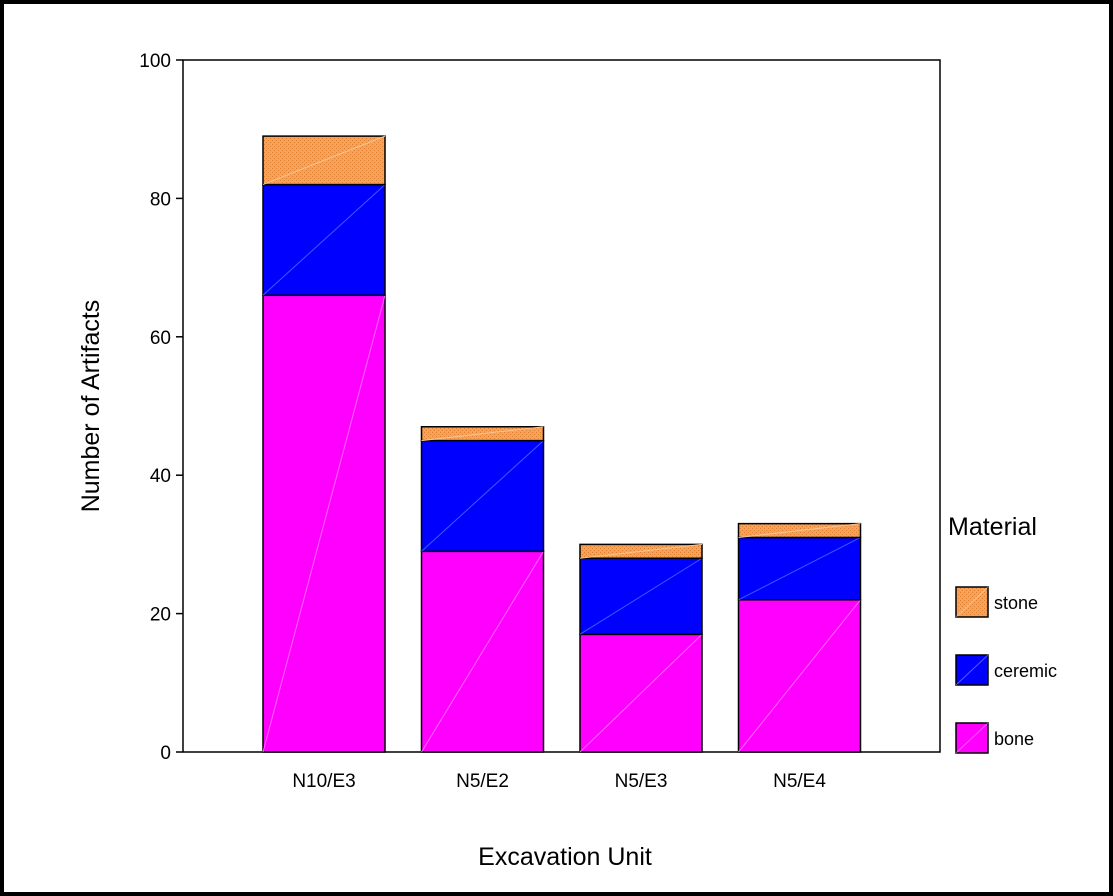 This screenshot has height=896, width=1113. Describe the element at coordinates (155, 61) in the screenshot. I see `y-tick-label: 100` at that location.